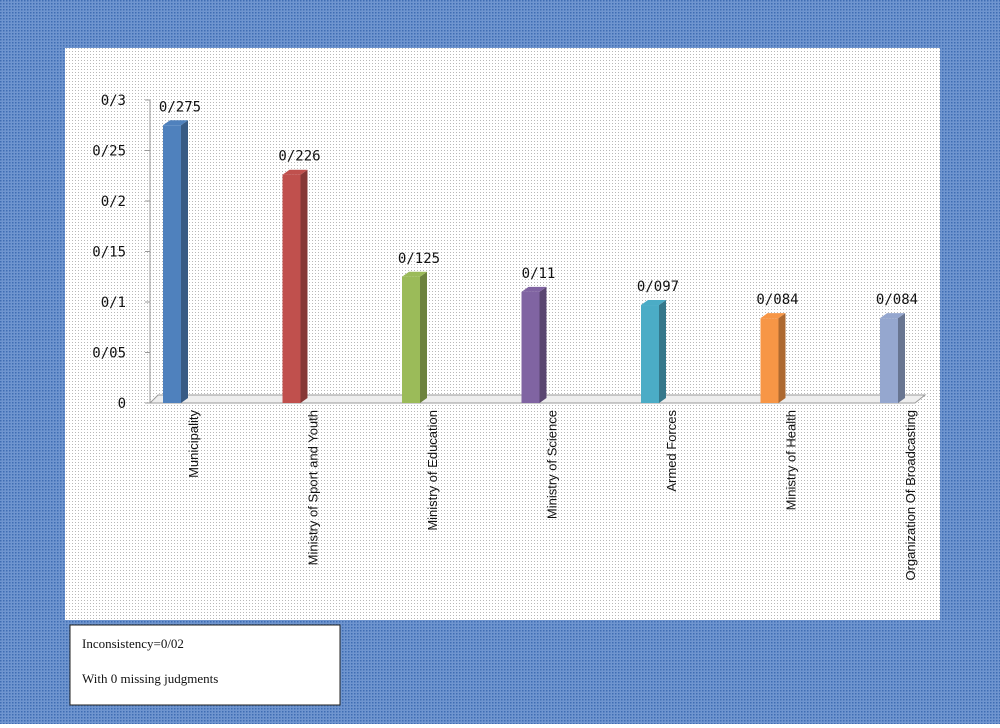  I want to click on data-label: 0/11, so click(539, 274).